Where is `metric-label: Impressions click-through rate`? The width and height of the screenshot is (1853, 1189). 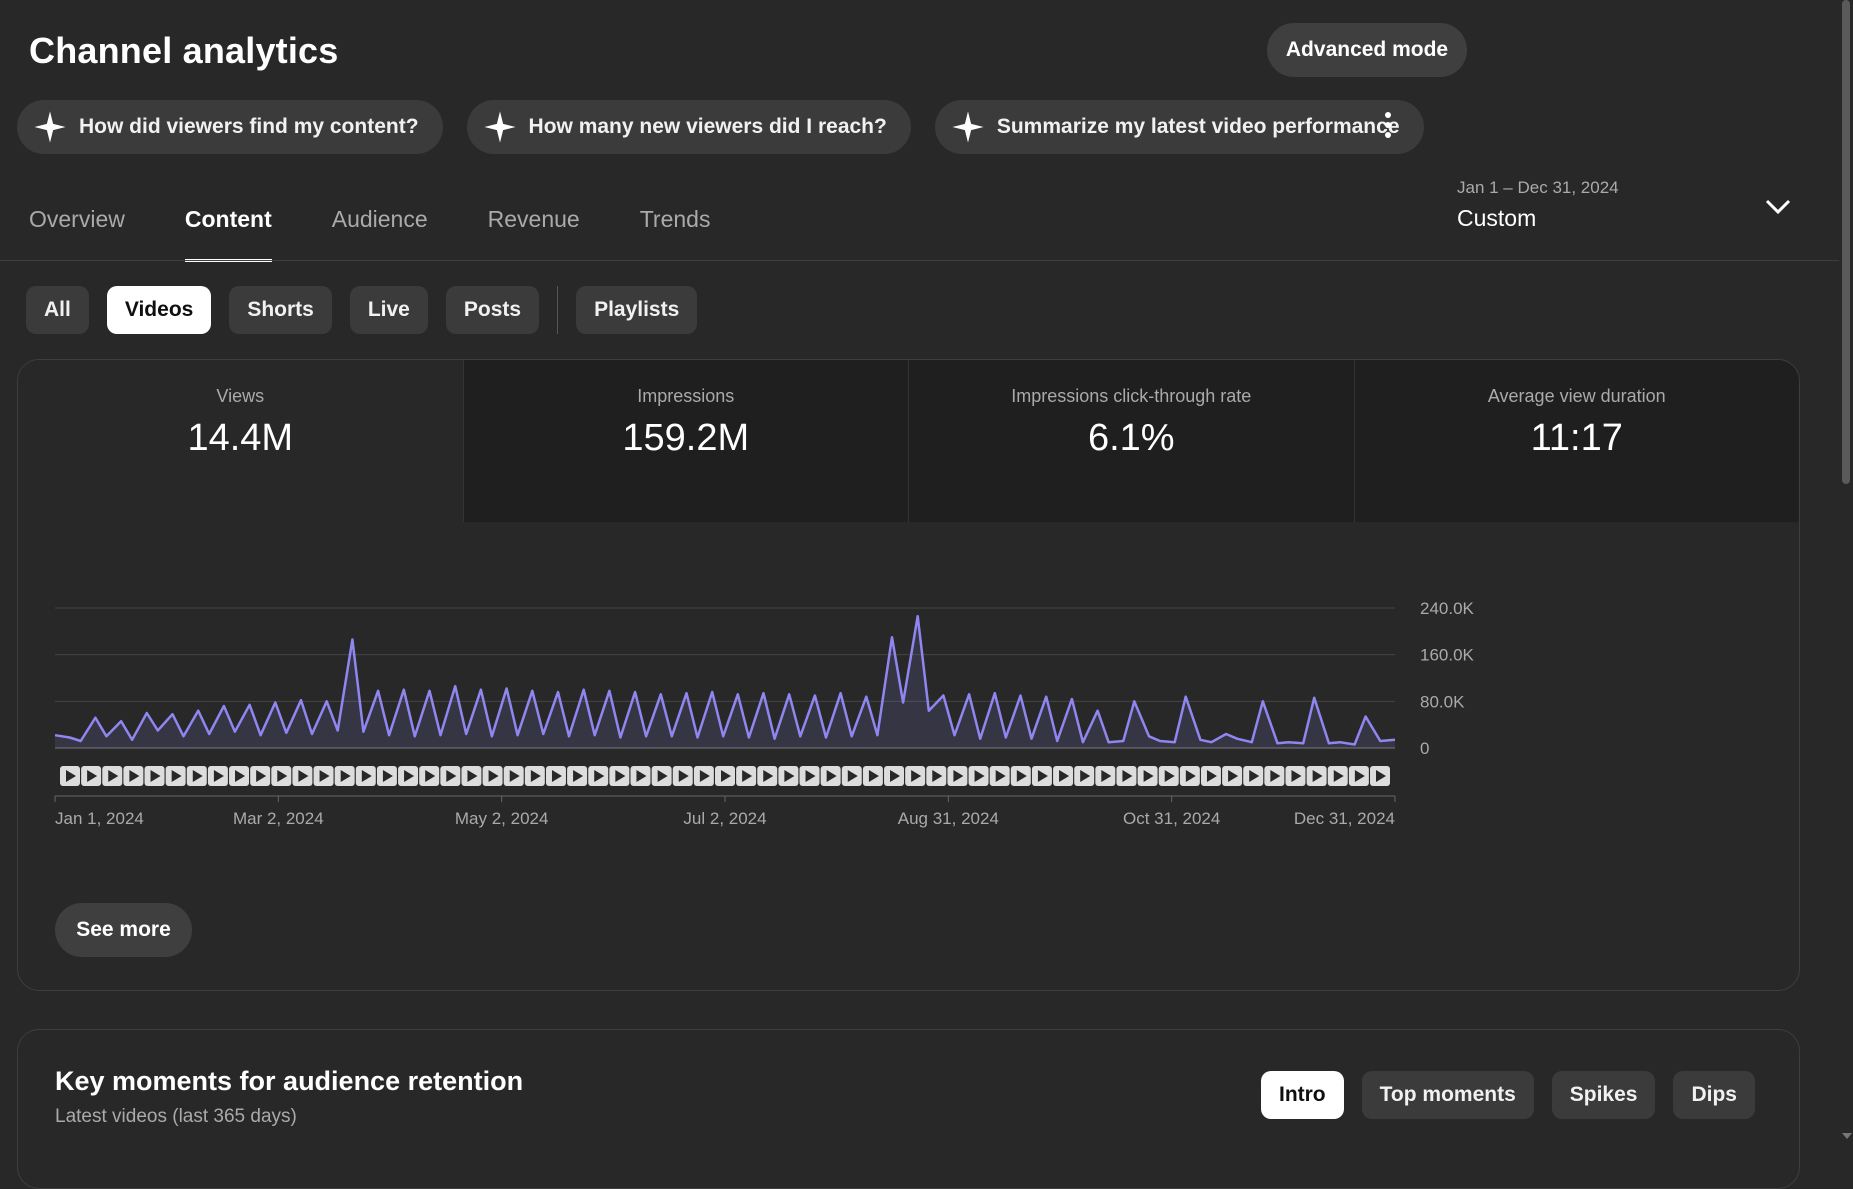 metric-label: Impressions click-through rate is located at coordinates (1131, 396).